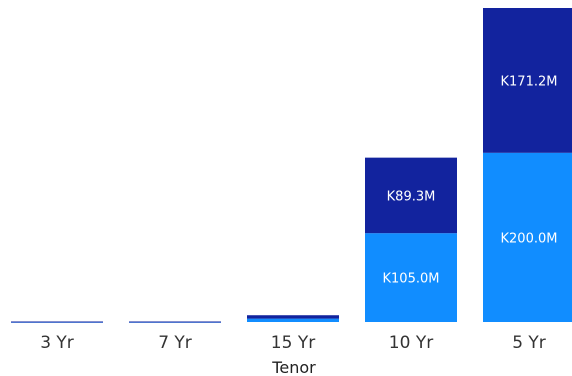 Image resolution: width=572 pixels, height=376 pixels. I want to click on data-label: K89.3M, so click(411, 196).